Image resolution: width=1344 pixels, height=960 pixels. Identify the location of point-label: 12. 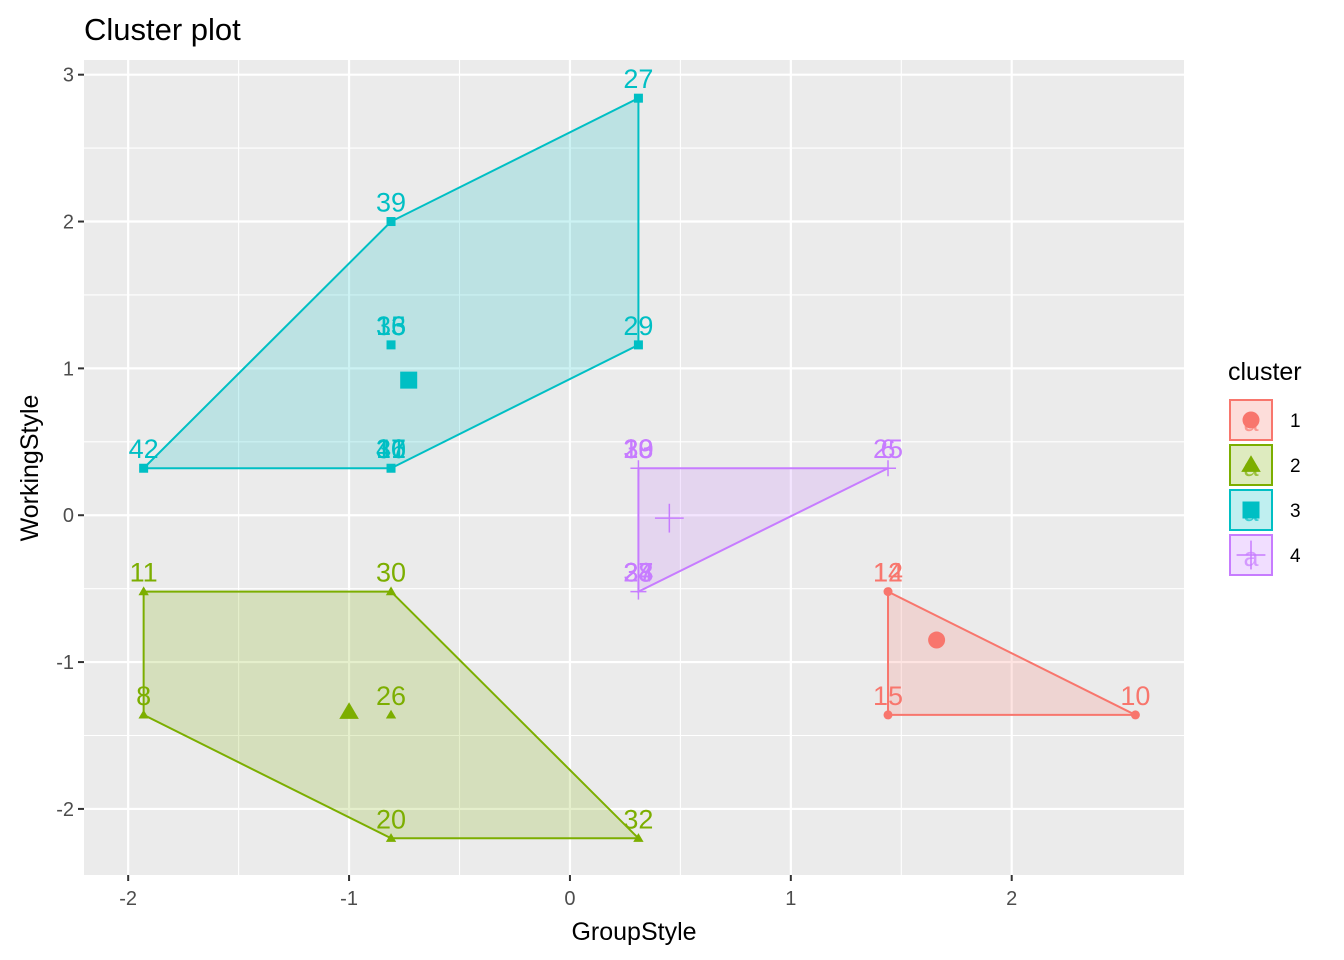
(888, 573).